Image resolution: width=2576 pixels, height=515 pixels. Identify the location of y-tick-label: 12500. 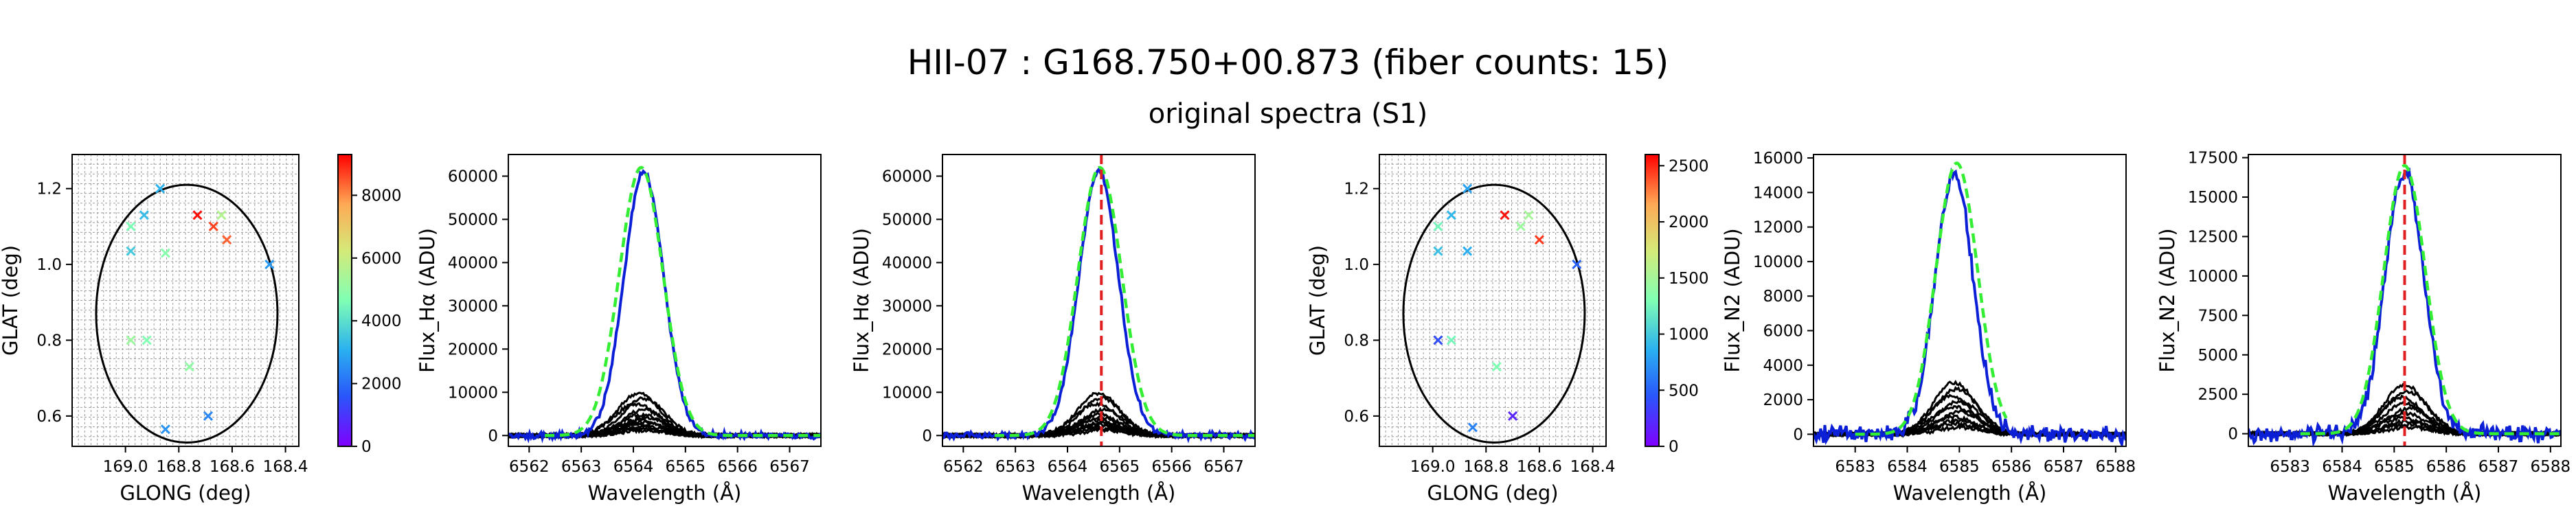
(2213, 237).